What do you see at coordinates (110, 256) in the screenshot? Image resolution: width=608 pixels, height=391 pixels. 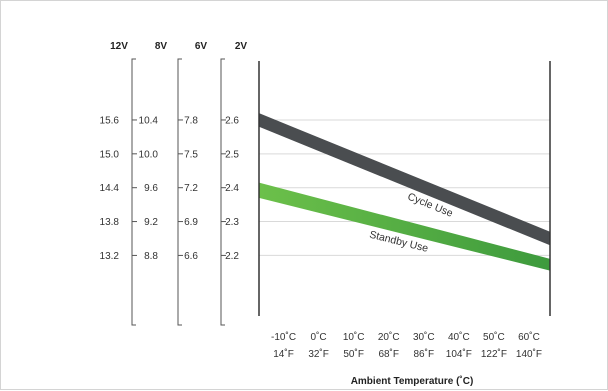 I see `voltage-tick-label: 13.2` at bounding box center [110, 256].